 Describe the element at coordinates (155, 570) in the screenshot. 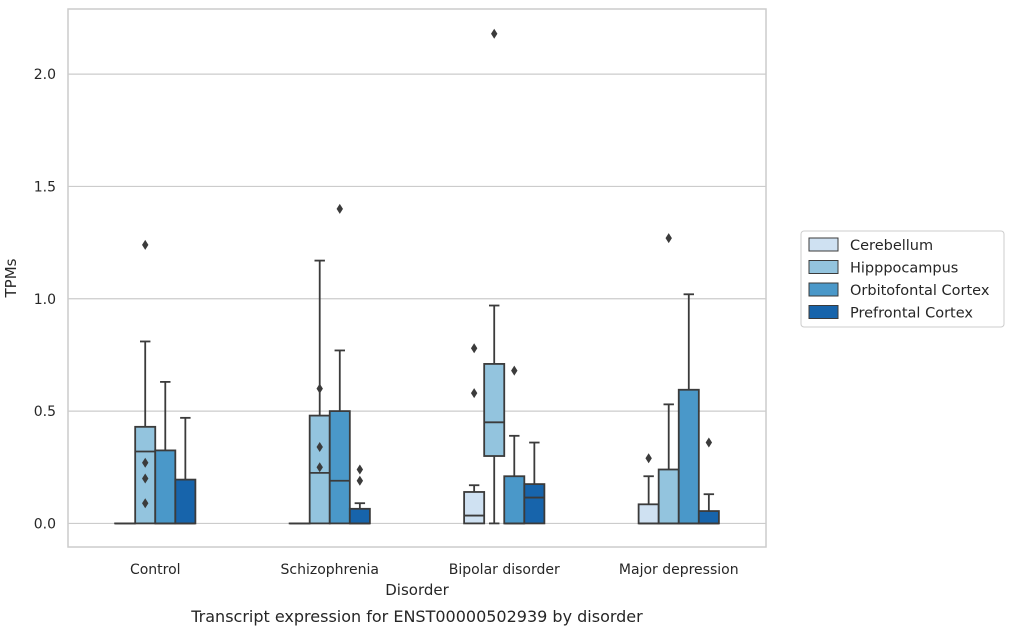

I see `x-tick-label: Control` at that location.